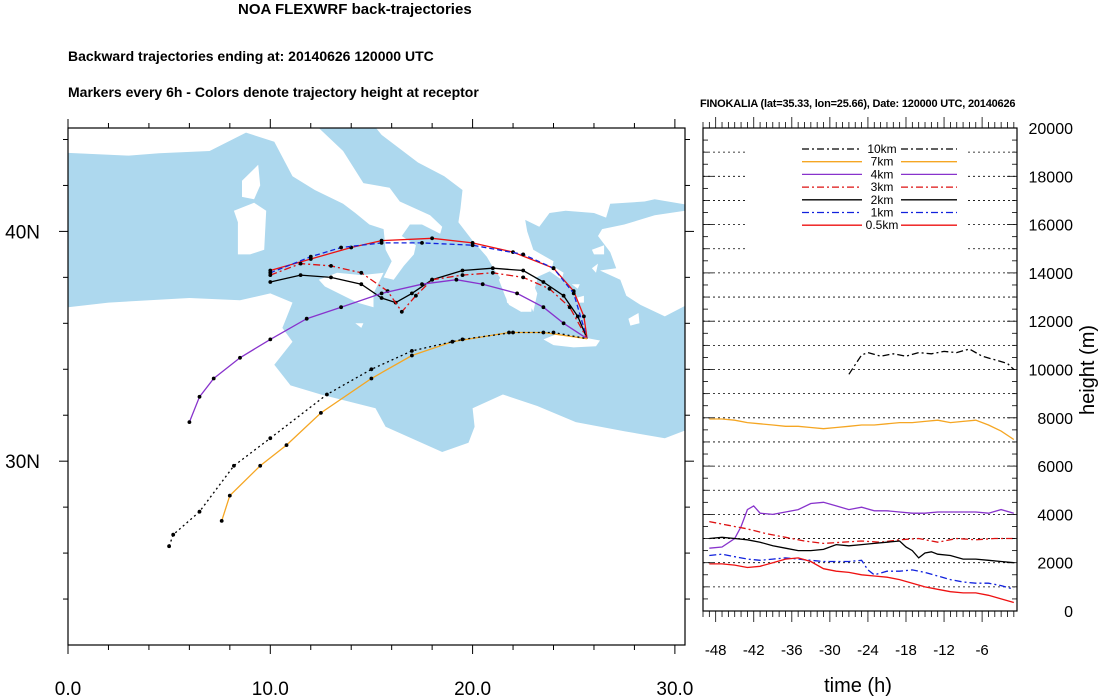 The height and width of the screenshot is (700, 1100). What do you see at coordinates (868, 650) in the screenshot?
I see `height-x-tick-label: -24` at bounding box center [868, 650].